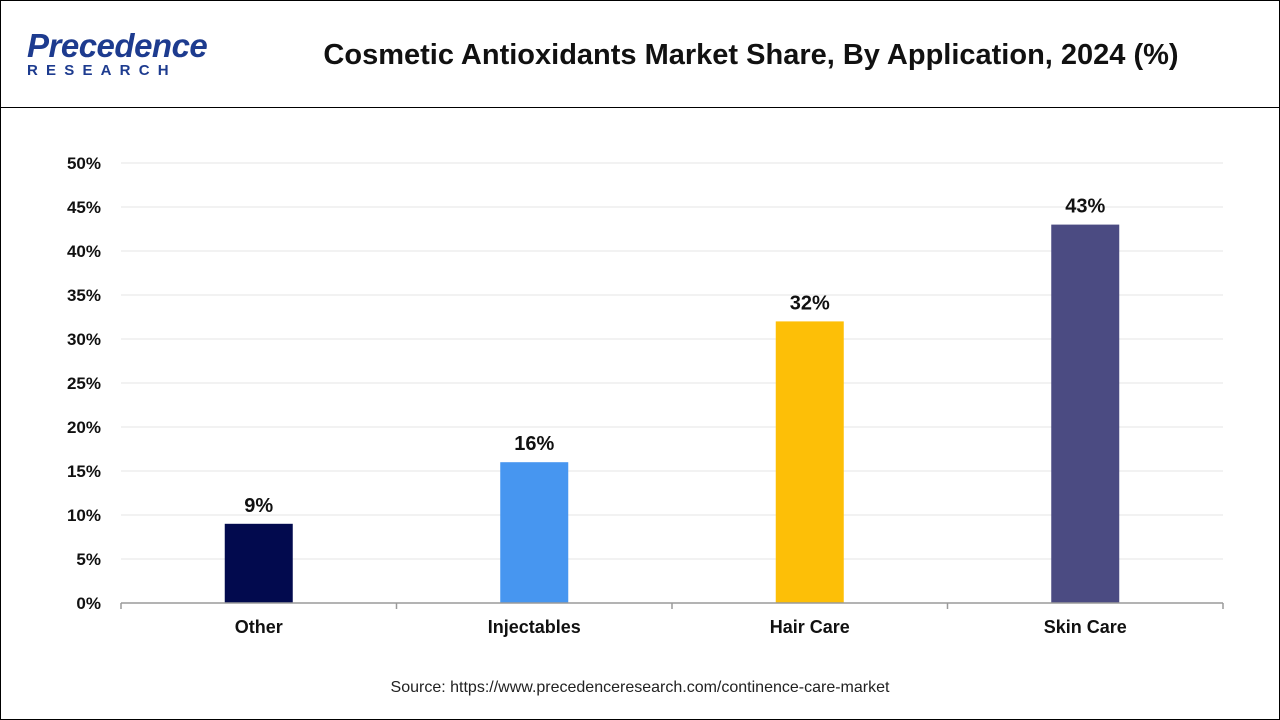 This screenshot has width=1280, height=720. What do you see at coordinates (84, 471) in the screenshot?
I see `y-tick-label: 15%` at bounding box center [84, 471].